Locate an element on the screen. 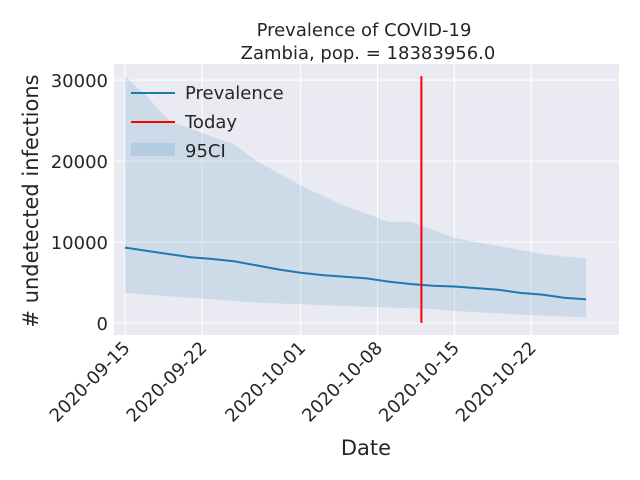 The image size is (640, 480). x-tick-label: 2020-09-22 is located at coordinates (167, 382).